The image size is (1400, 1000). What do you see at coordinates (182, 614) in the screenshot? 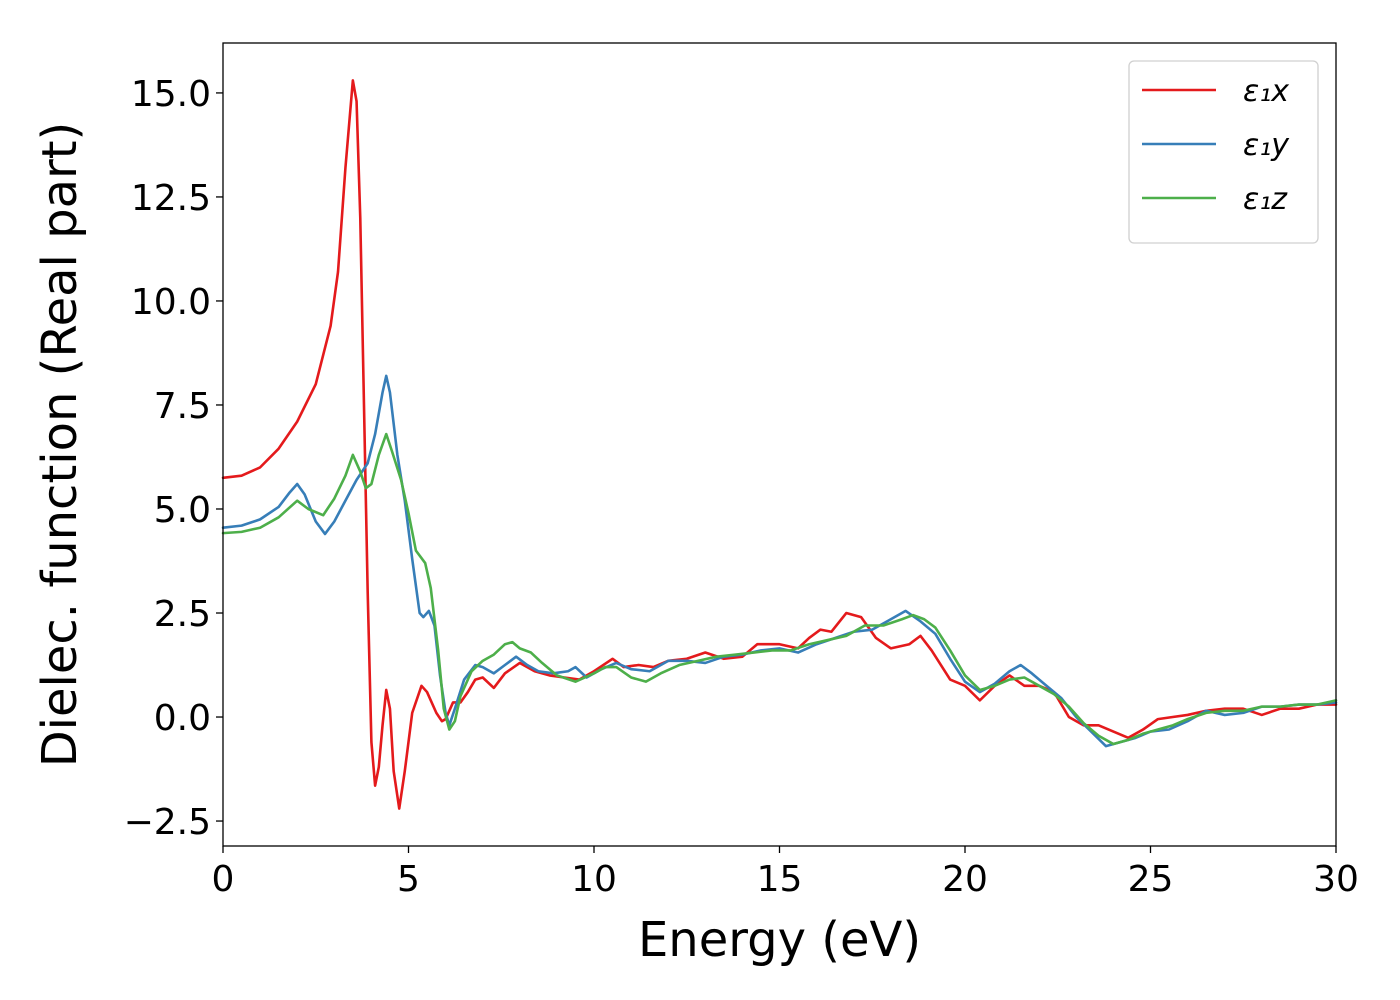
I see `y-tick-label: 2.5` at bounding box center [182, 614].